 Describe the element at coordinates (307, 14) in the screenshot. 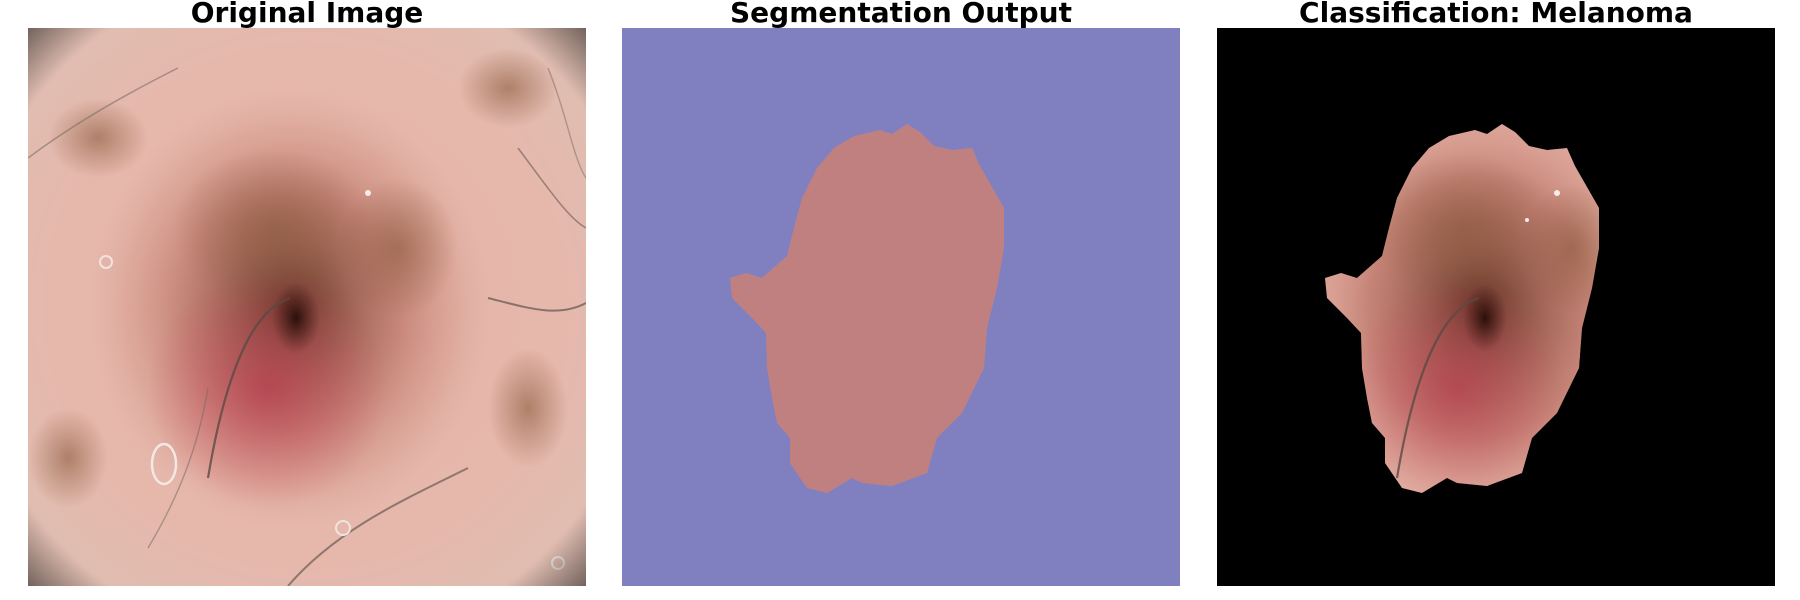

I see `panel-title-original: Original Image` at that location.